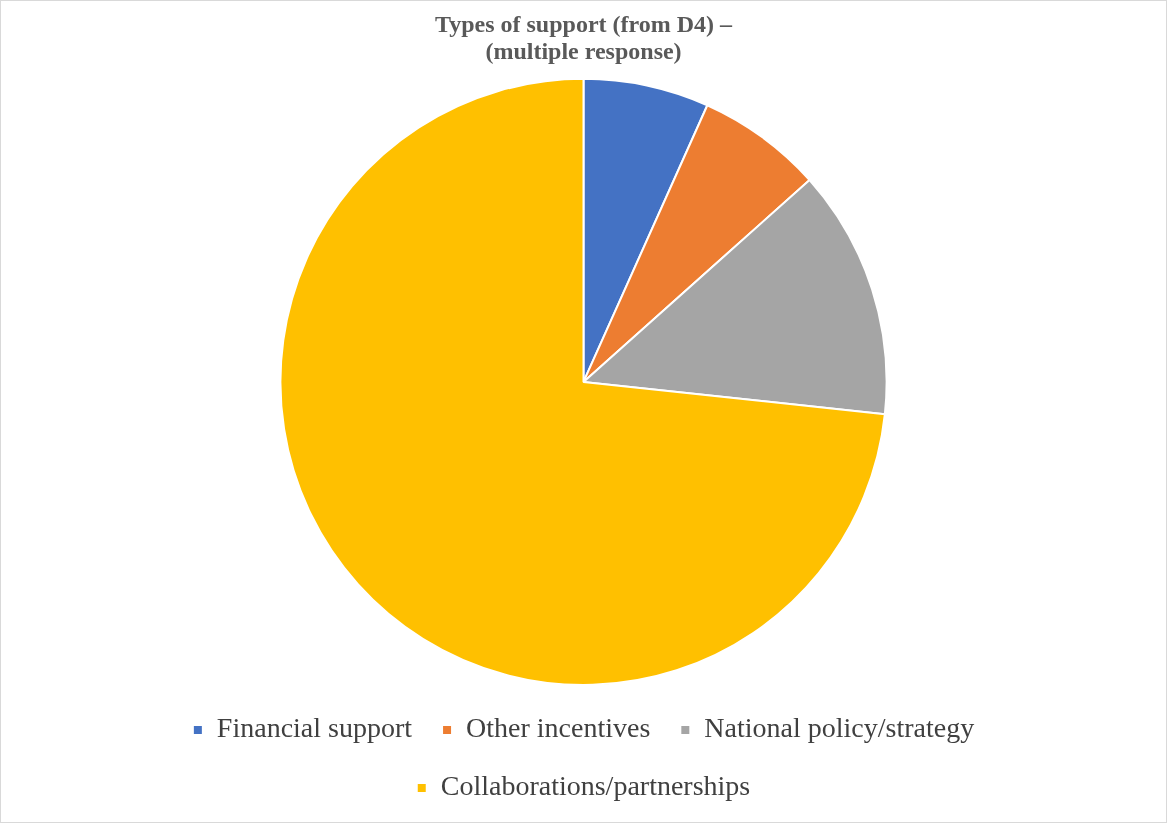  What do you see at coordinates (584, 37) in the screenshot?
I see `chart-title: Types of support (from D4) – (multiple response)` at bounding box center [584, 37].